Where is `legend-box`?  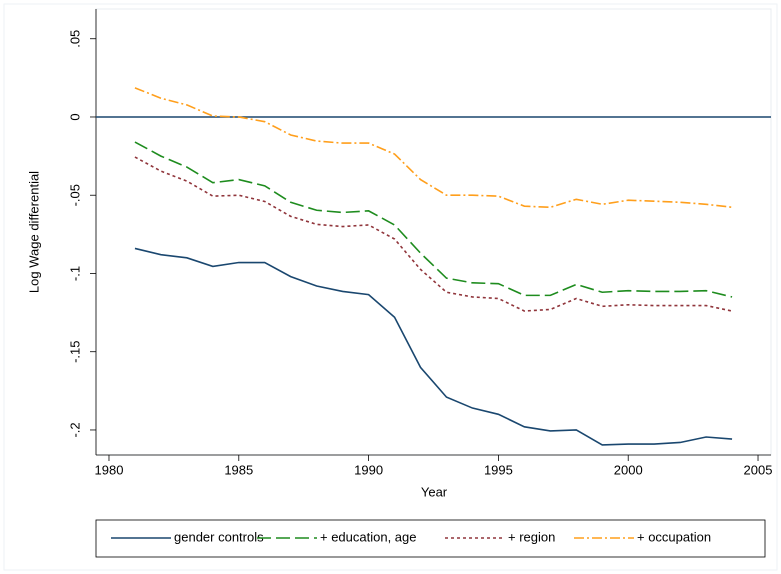
legend-box is located at coordinates (430, 538).